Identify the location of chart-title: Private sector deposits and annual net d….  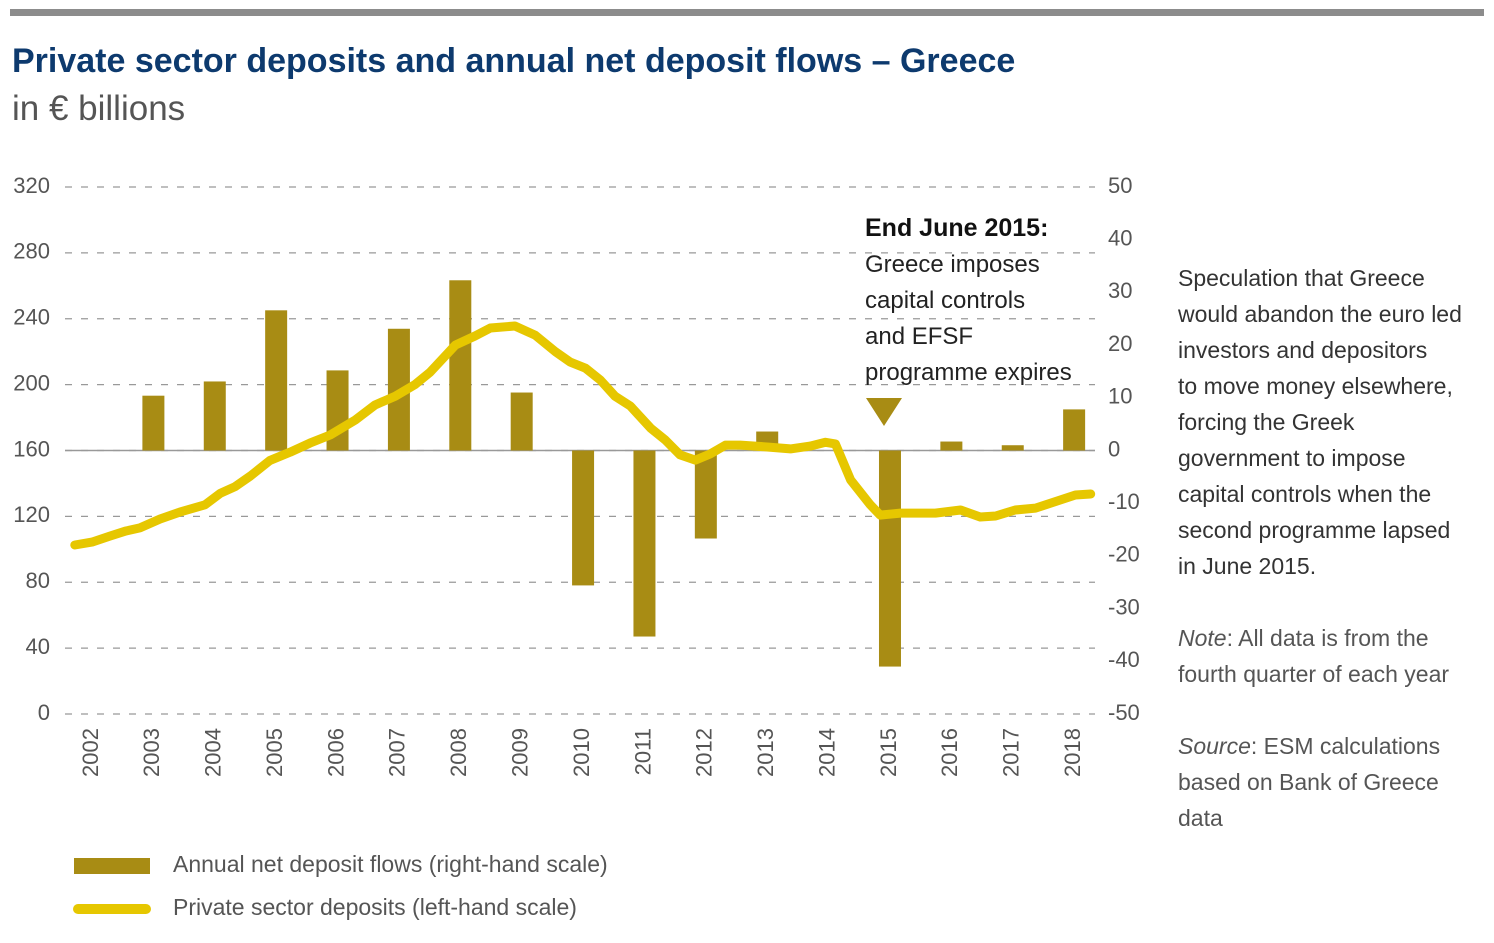
(513, 61).